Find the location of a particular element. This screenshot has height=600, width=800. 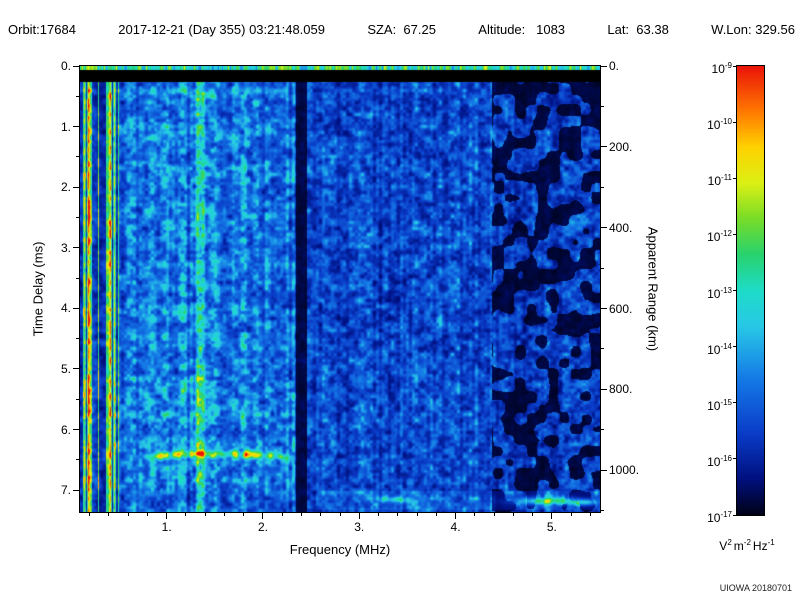

colorbar-unit-part: Hz-1 is located at coordinates (763, 545).